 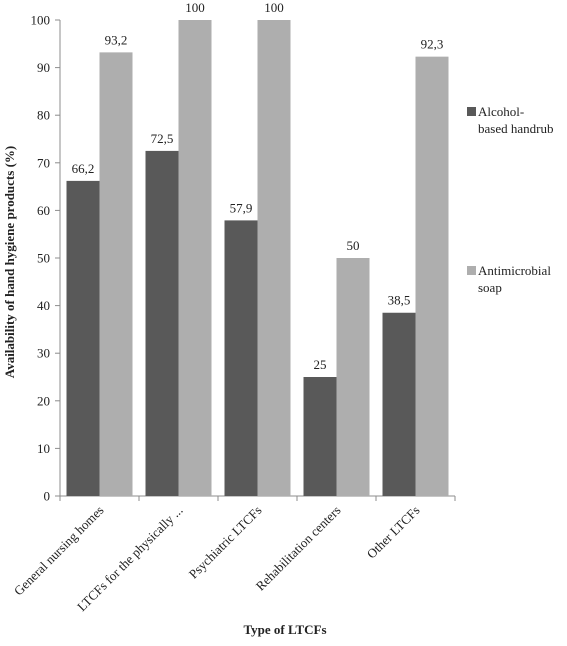 What do you see at coordinates (393, 532) in the screenshot?
I see `x-category-label: Other LTCFs` at bounding box center [393, 532].